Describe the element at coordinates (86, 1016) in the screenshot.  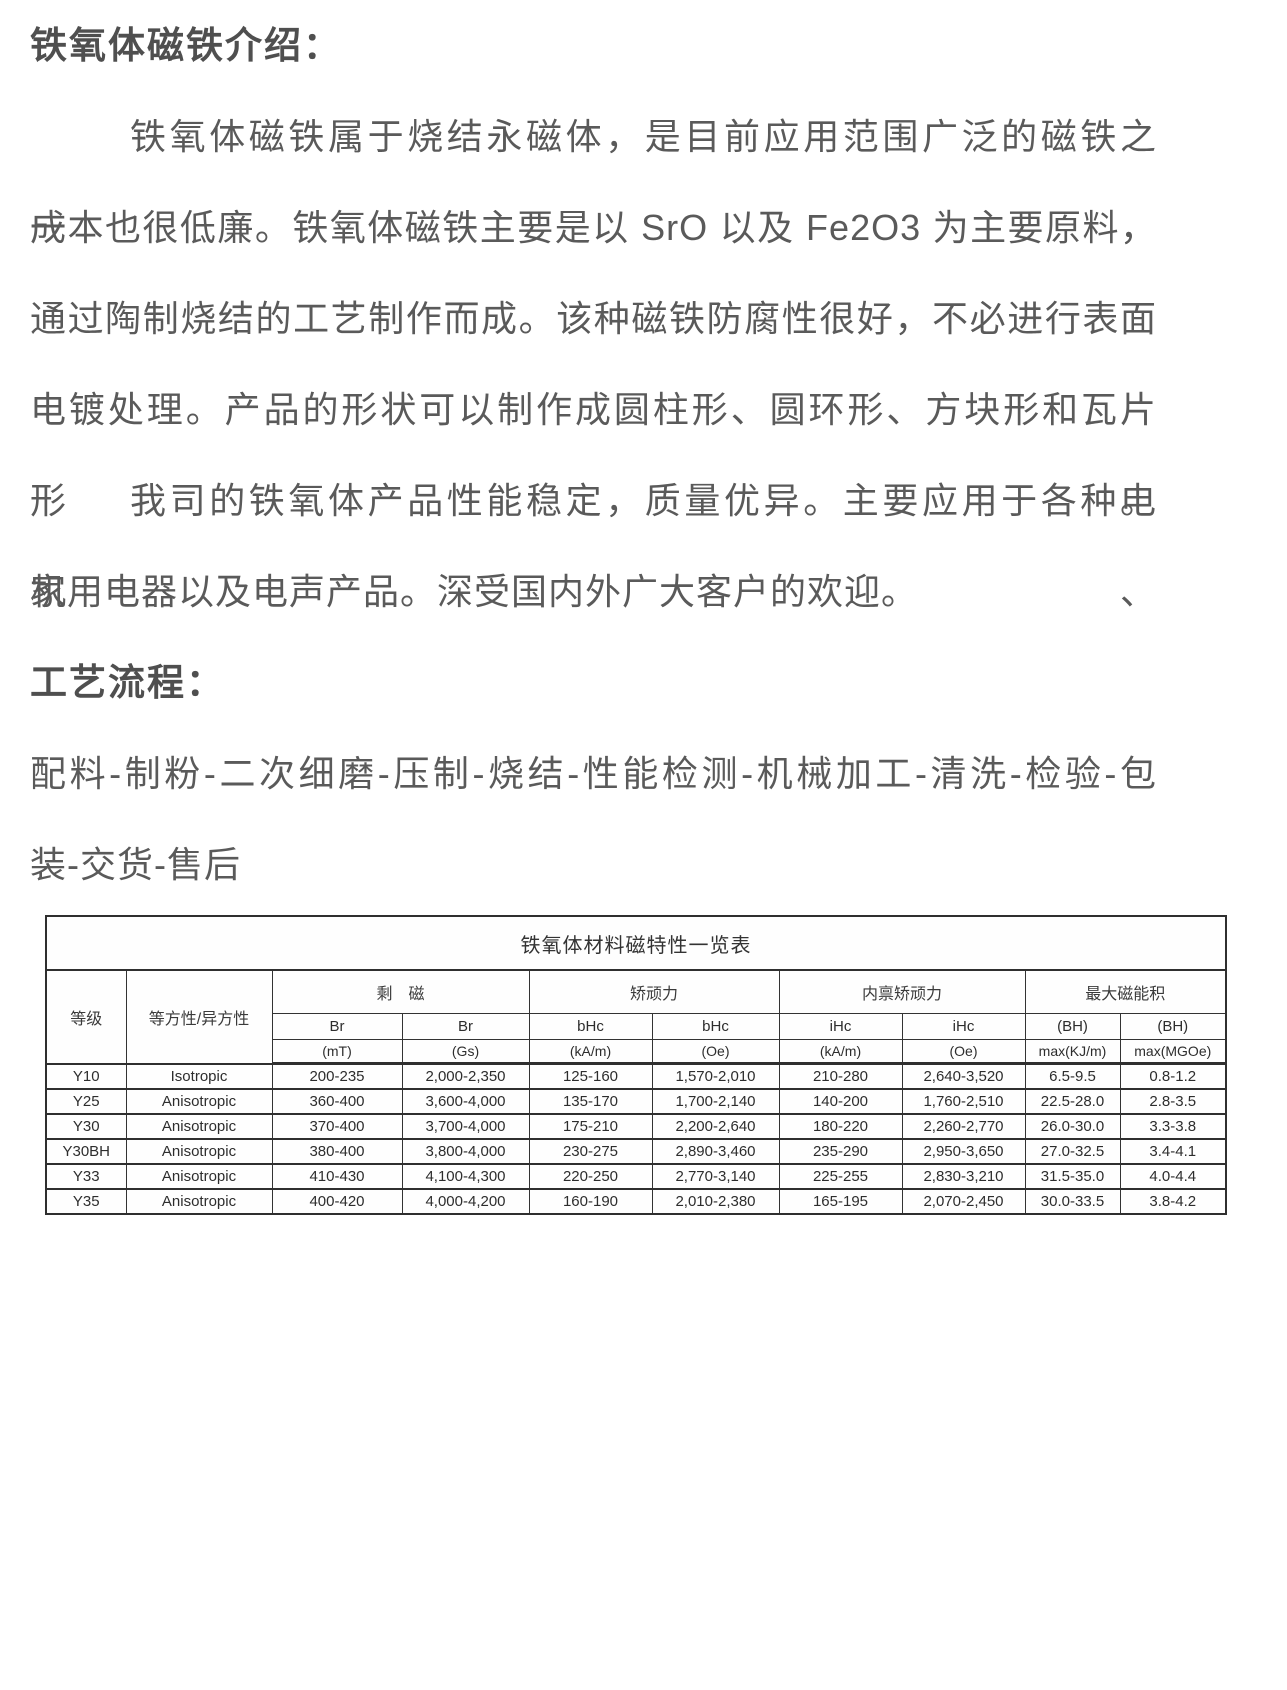
I see `grade-header-cell: 等级` at that location.